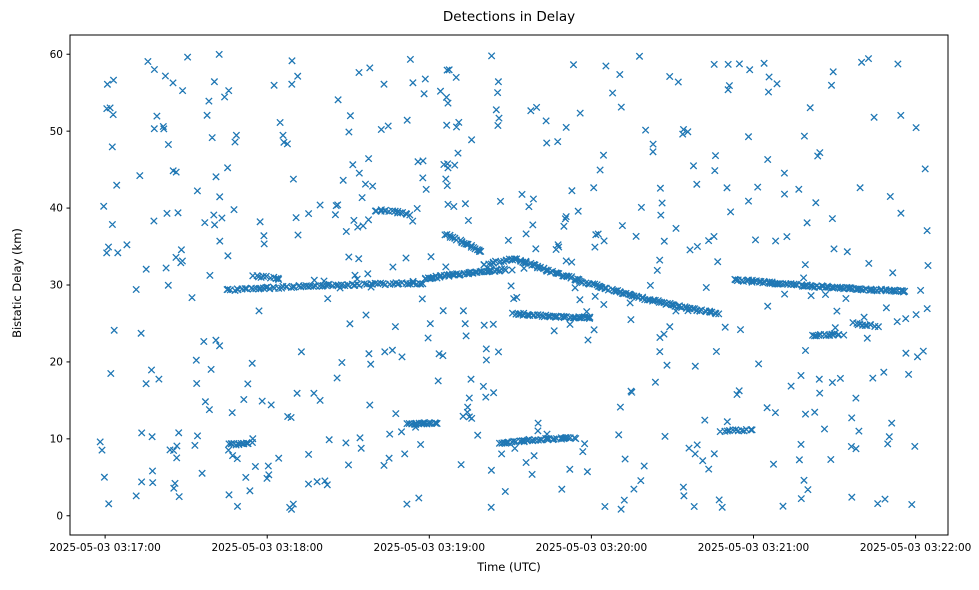  I want to click on x-tick-label: 2025-05-03 03:21:00, so click(754, 548).